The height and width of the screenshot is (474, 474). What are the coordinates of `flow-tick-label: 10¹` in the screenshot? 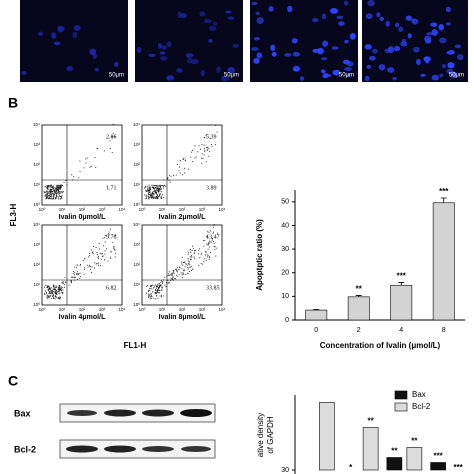 It's located at (62, 209).